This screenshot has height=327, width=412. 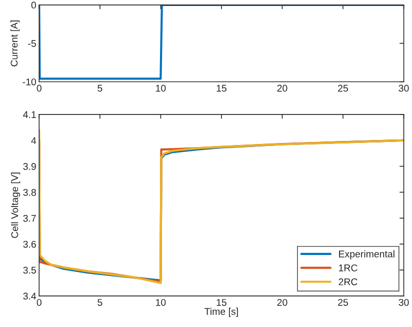 I want to click on legend-label: 1RC, so click(x=348, y=268).